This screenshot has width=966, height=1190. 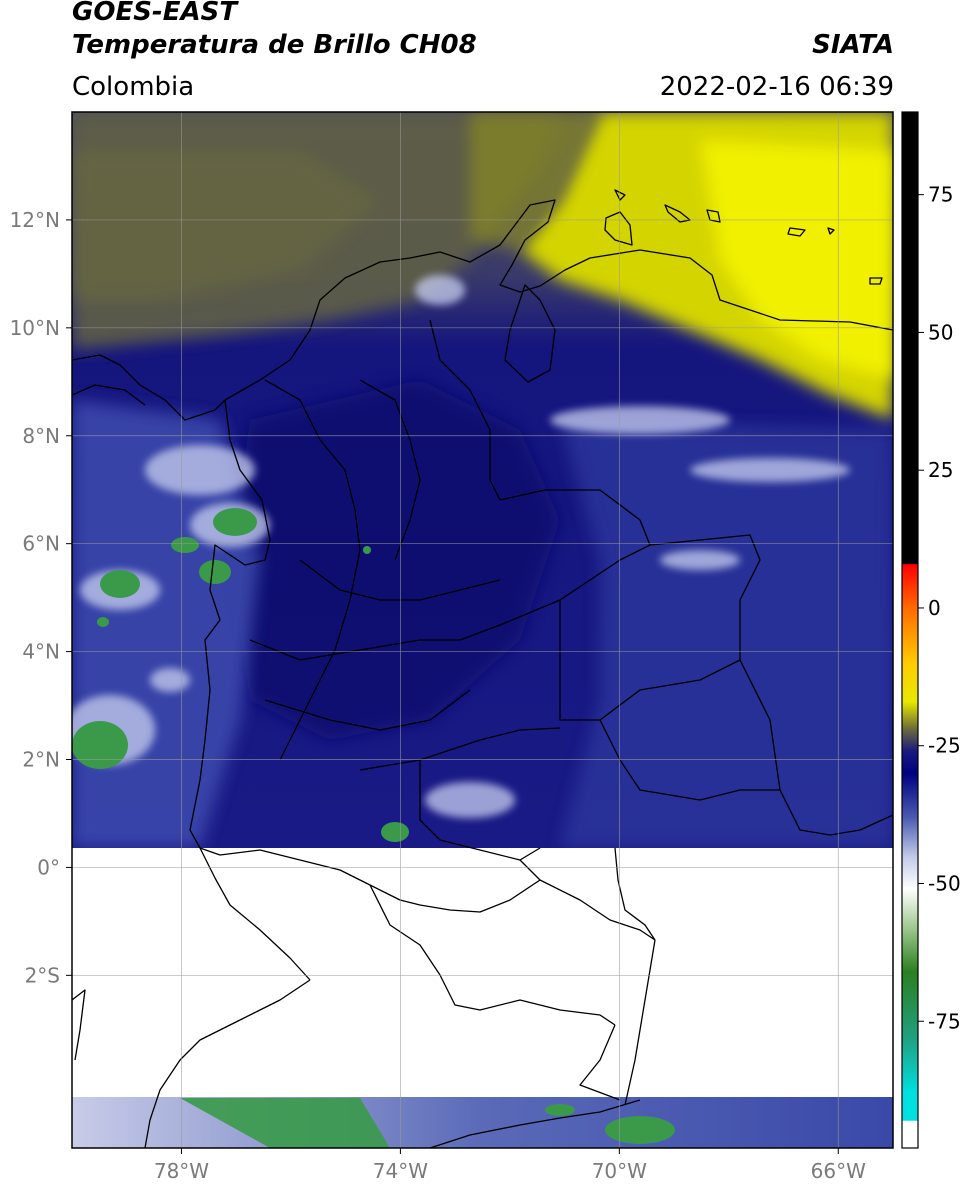 What do you see at coordinates (853, 45) in the screenshot?
I see `brand-label: SIATA` at bounding box center [853, 45].